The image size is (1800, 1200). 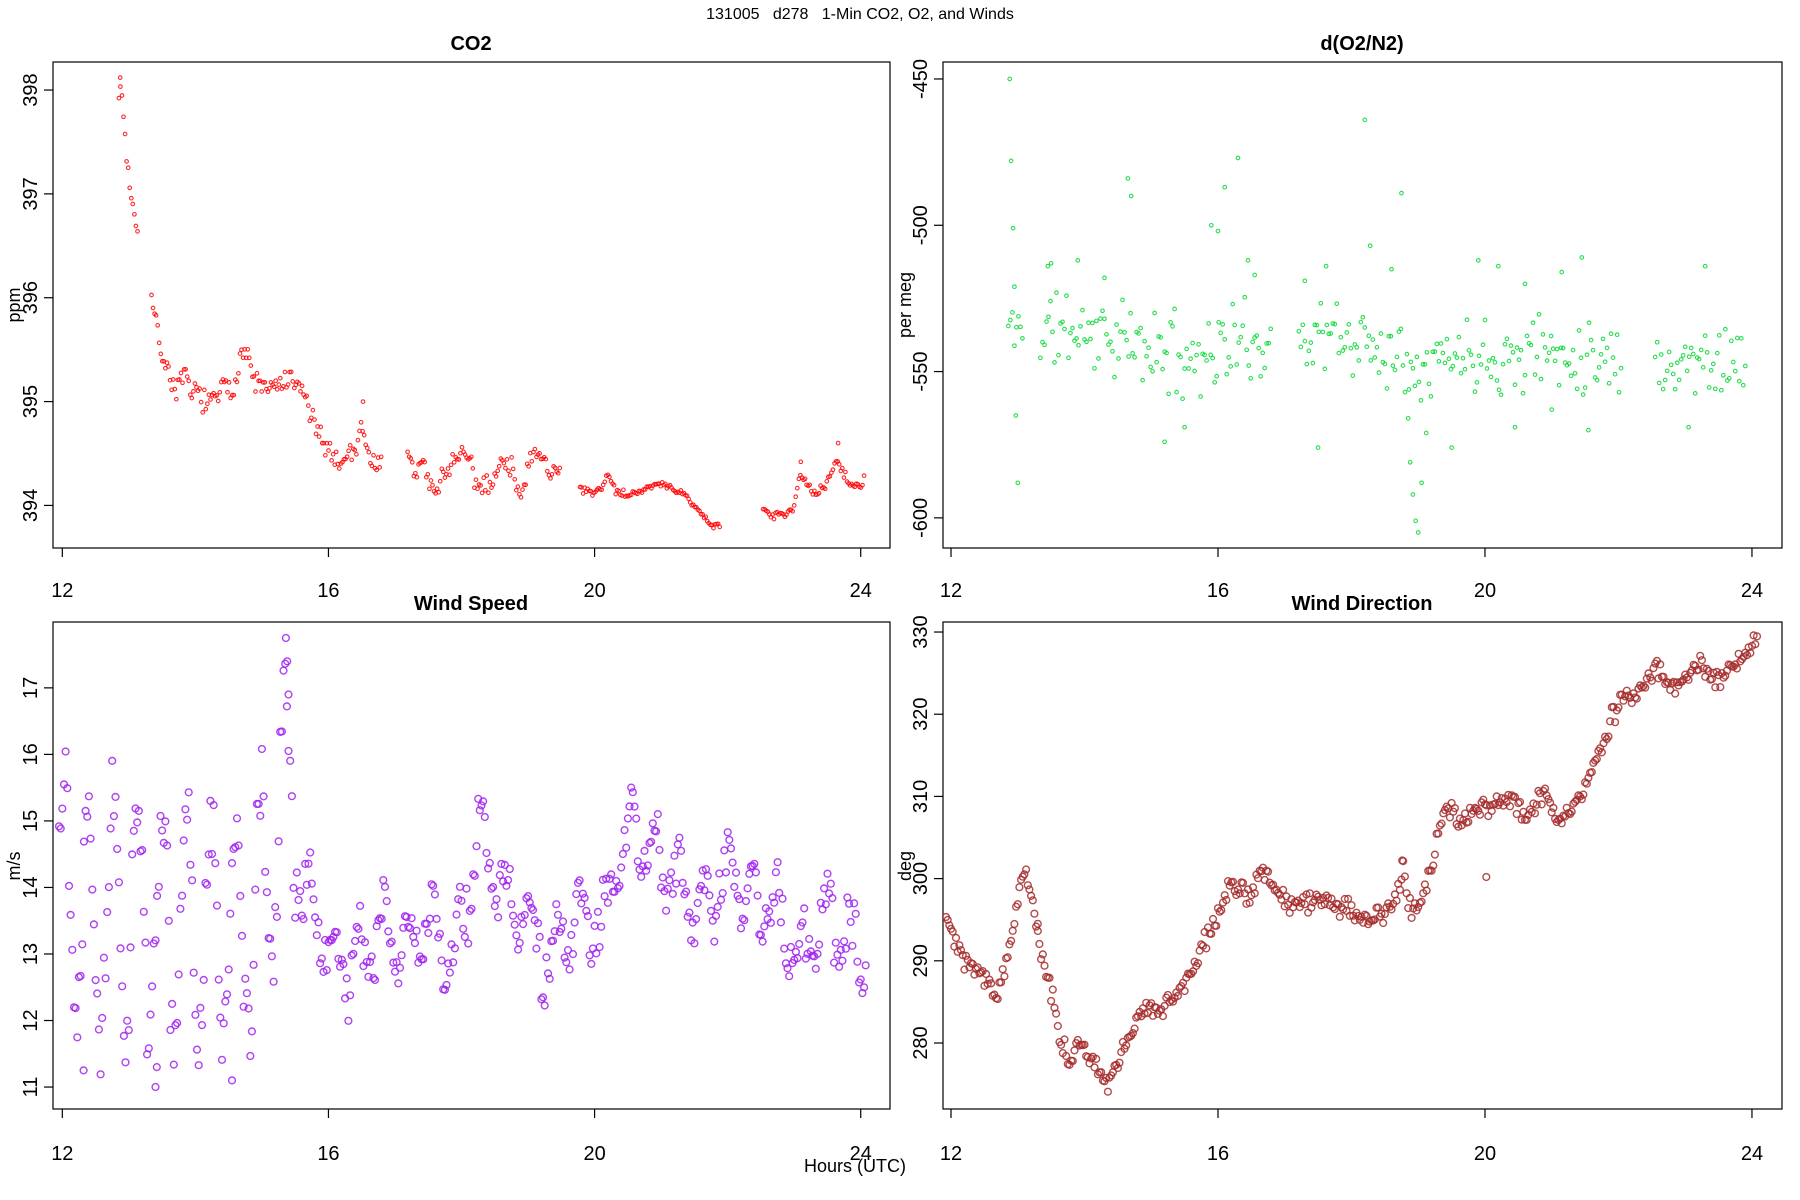 What do you see at coordinates (951, 1154) in the screenshot?
I see `x-tick-label: 12` at bounding box center [951, 1154].